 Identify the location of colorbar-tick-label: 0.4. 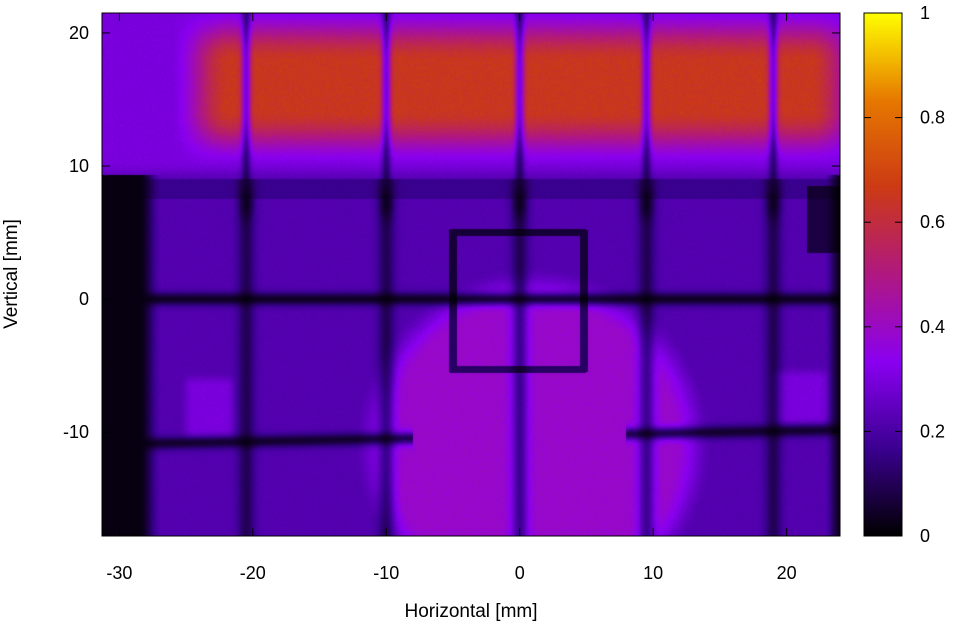
(932, 327).